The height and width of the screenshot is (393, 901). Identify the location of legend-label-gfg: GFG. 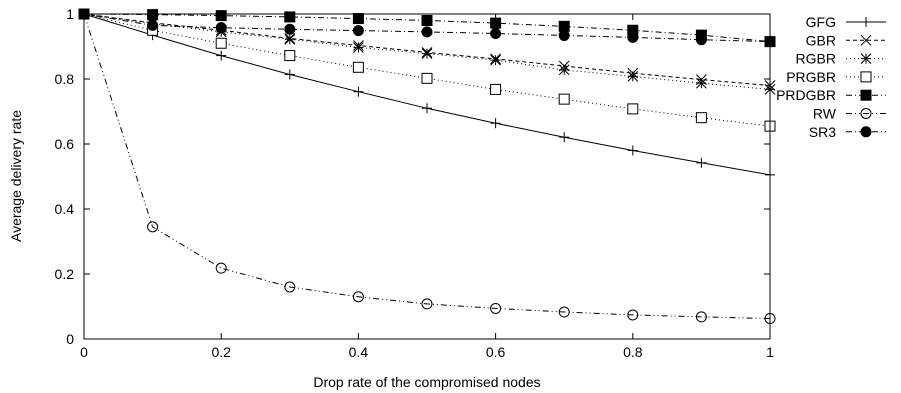
(821, 22).